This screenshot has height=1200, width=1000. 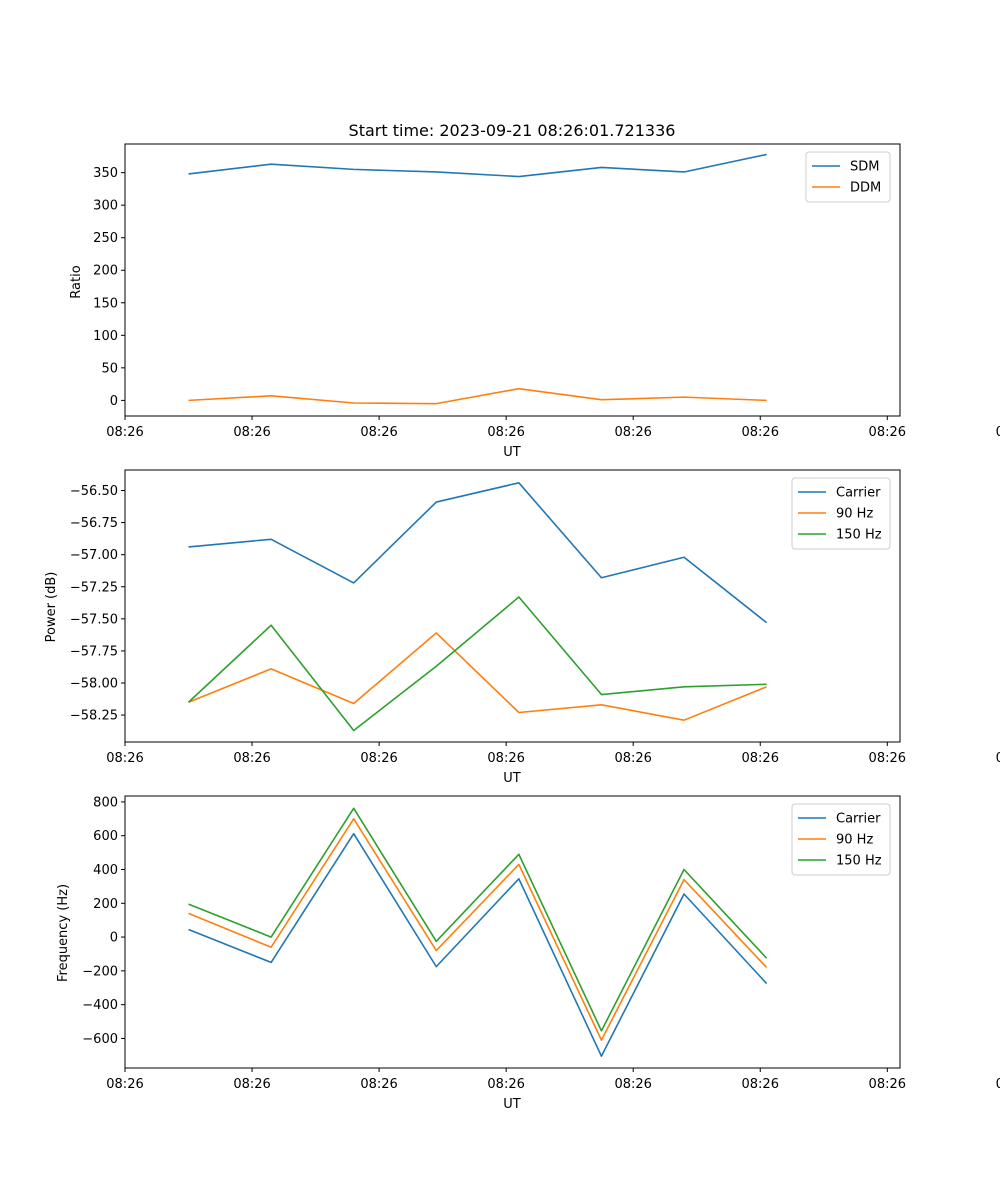 What do you see at coordinates (105, 303) in the screenshot?
I see `y-tick-label: 150` at bounding box center [105, 303].